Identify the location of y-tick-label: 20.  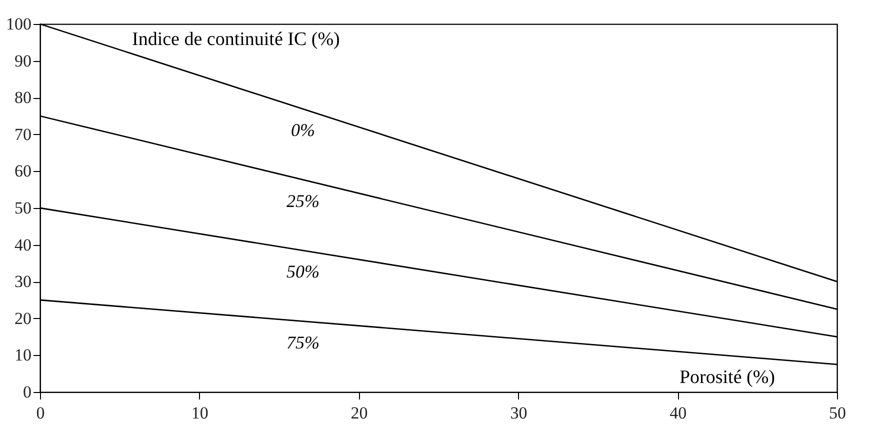
(23, 318).